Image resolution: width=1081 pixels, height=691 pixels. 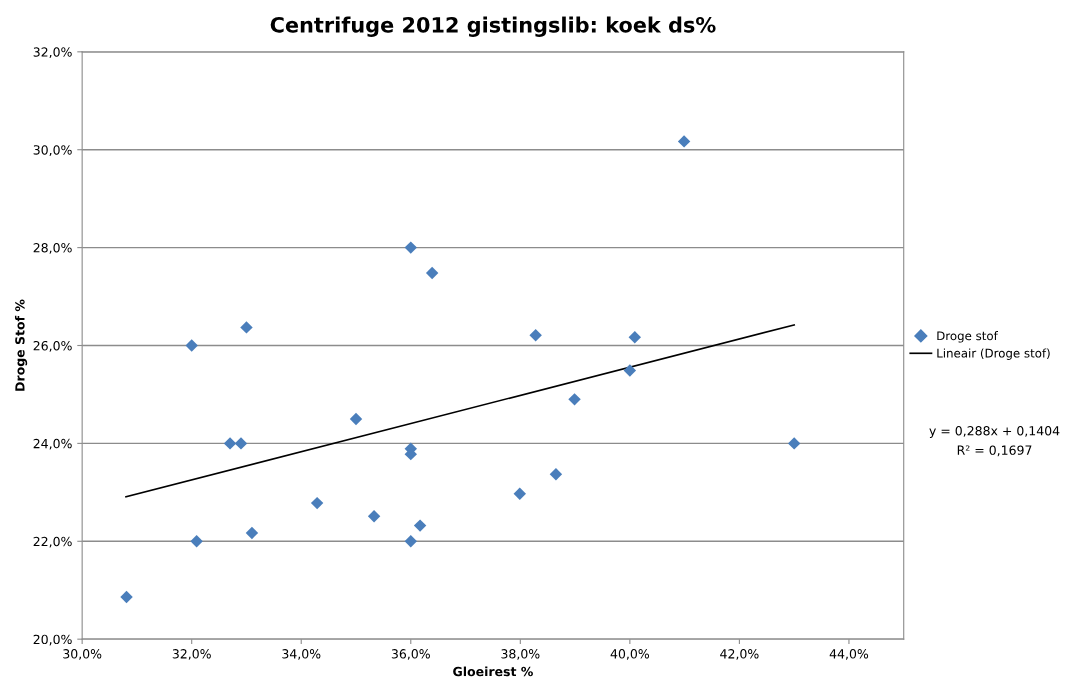 I want to click on x-tick-label: 36,0%, so click(x=410, y=654).